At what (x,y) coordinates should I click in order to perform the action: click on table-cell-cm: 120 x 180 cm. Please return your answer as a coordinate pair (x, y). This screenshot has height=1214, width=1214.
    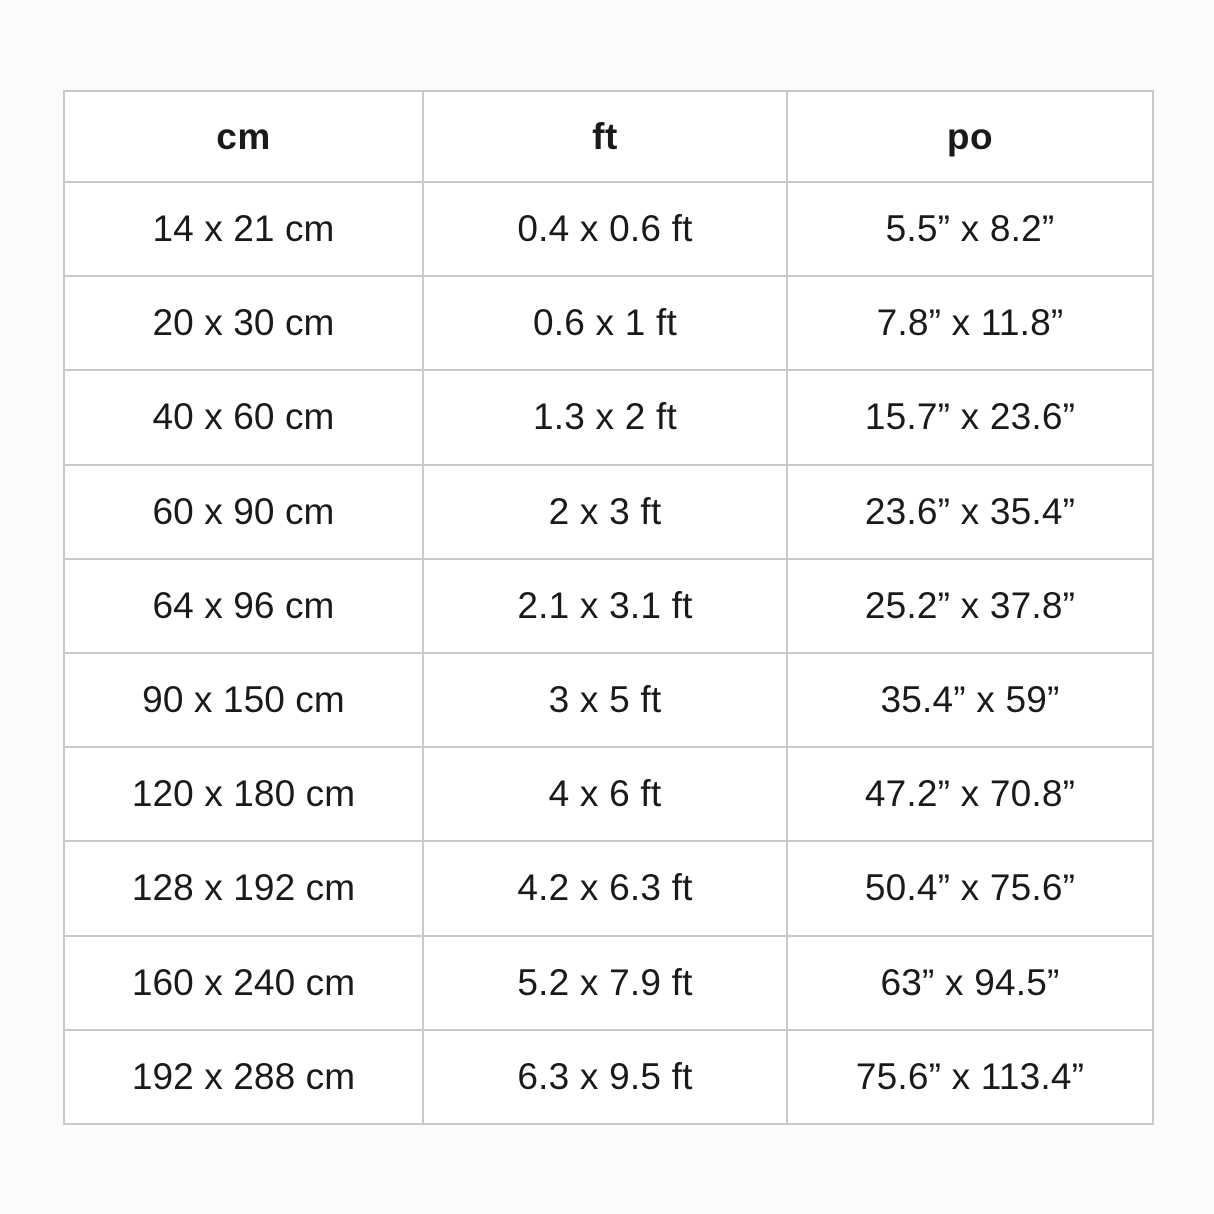
    Looking at the image, I should click on (243, 794).